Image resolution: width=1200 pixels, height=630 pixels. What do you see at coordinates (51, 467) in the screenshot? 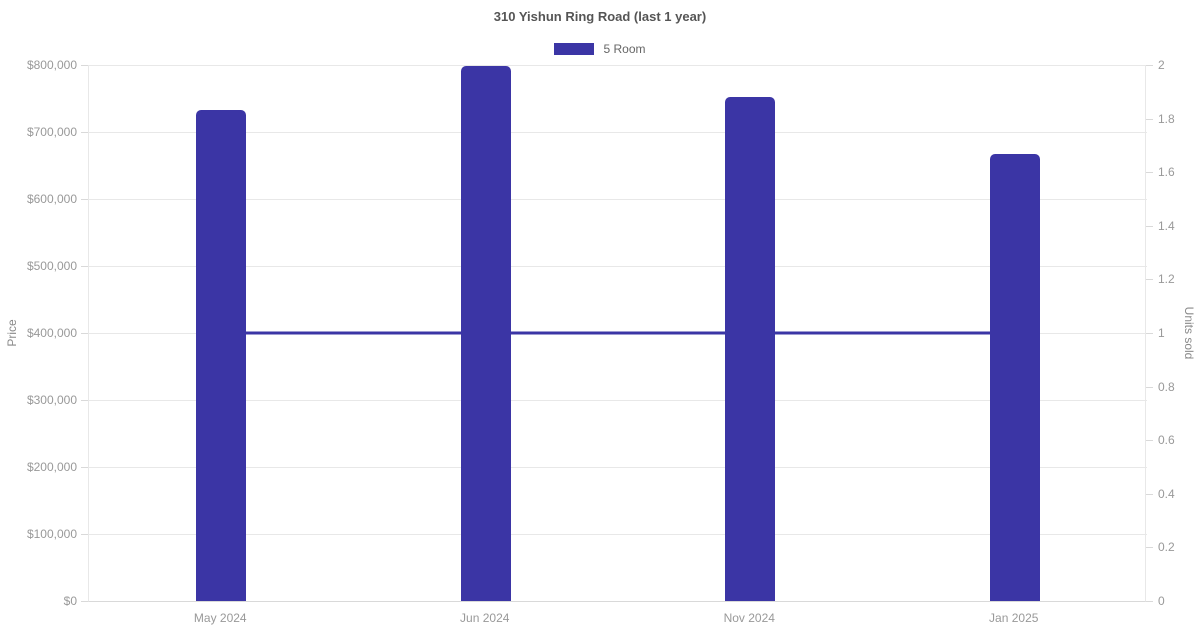
I see `y-left-tick-label: $200,000` at bounding box center [51, 467].